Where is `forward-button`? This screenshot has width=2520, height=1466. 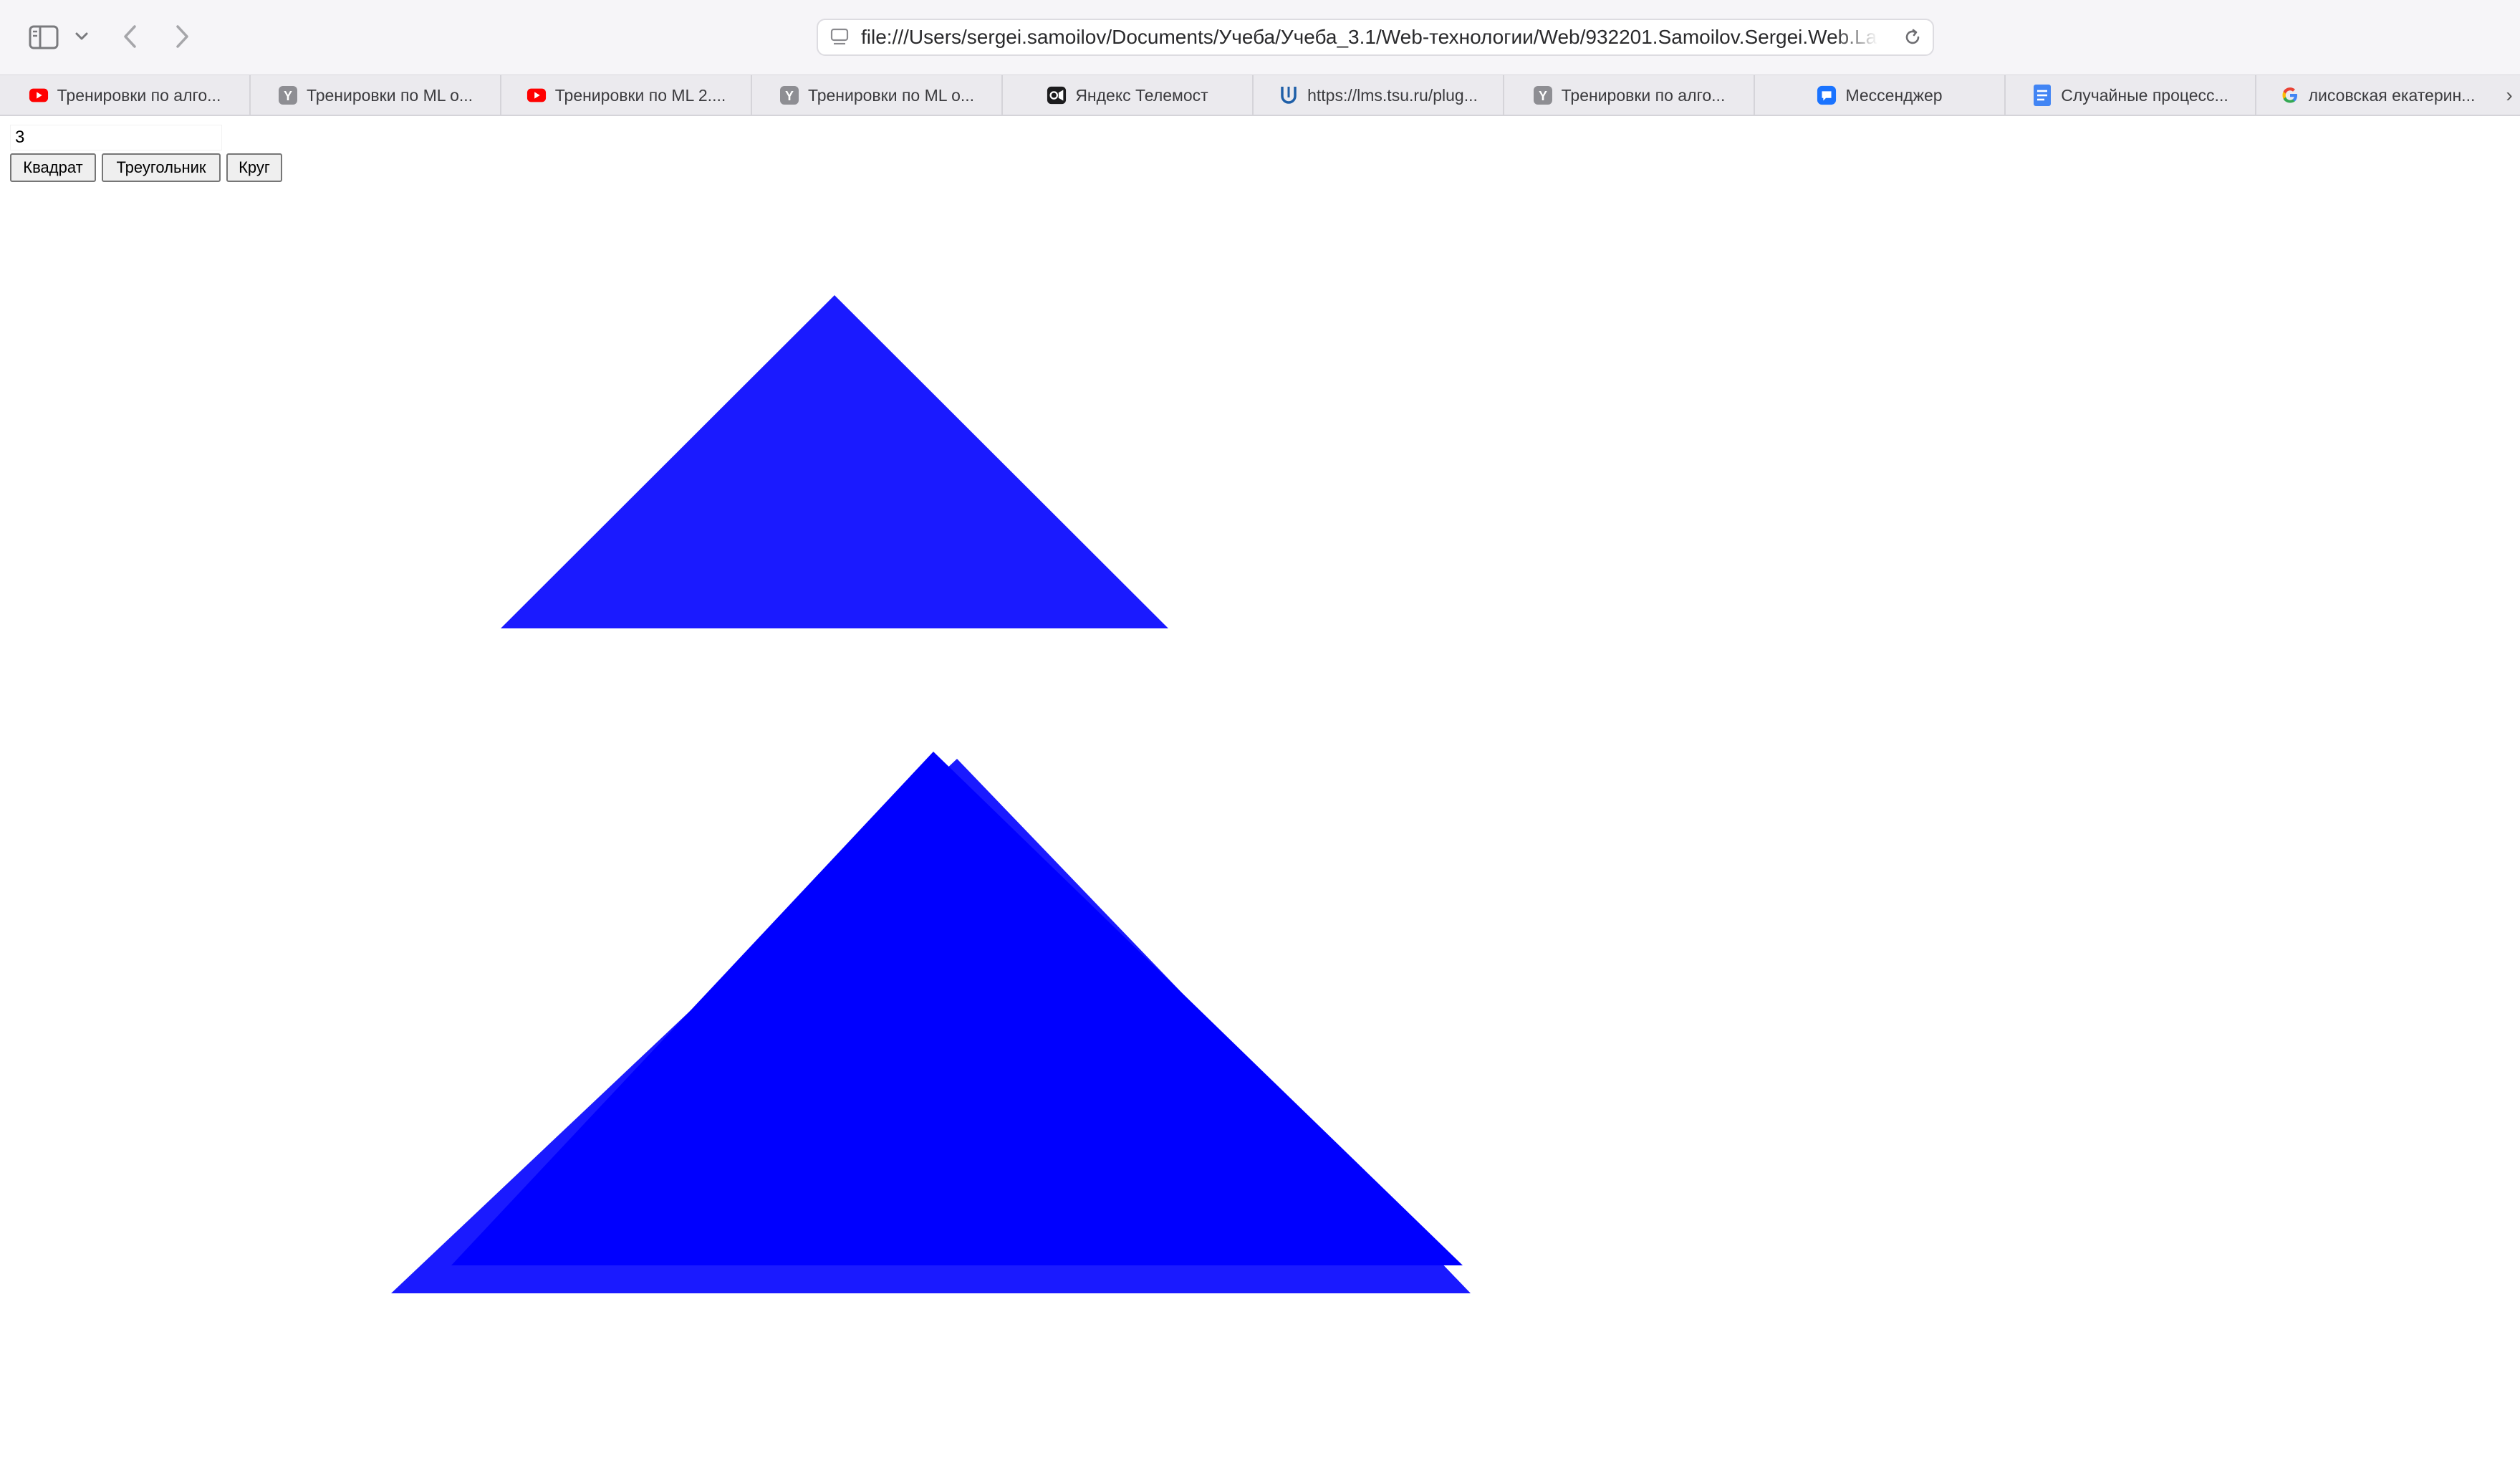 forward-button is located at coordinates (182, 36).